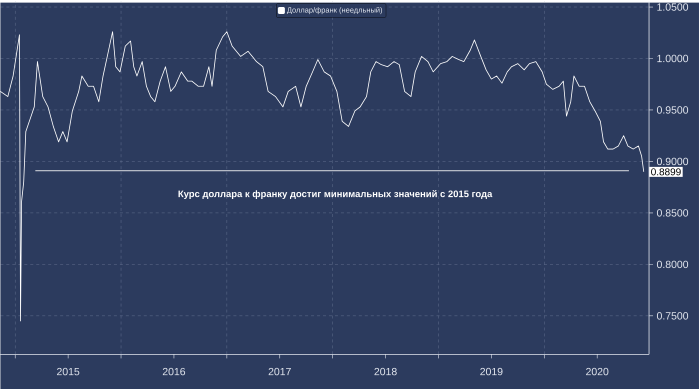  What do you see at coordinates (672, 161) in the screenshot?
I see `y-tick-label: 0.9000` at bounding box center [672, 161].